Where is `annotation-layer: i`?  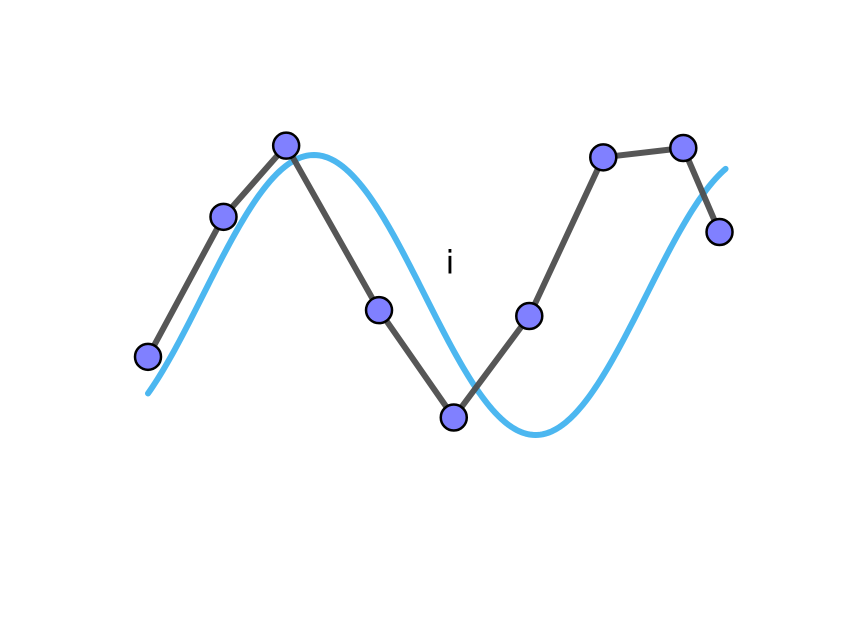 annotation-layer: i is located at coordinates (450, 262).